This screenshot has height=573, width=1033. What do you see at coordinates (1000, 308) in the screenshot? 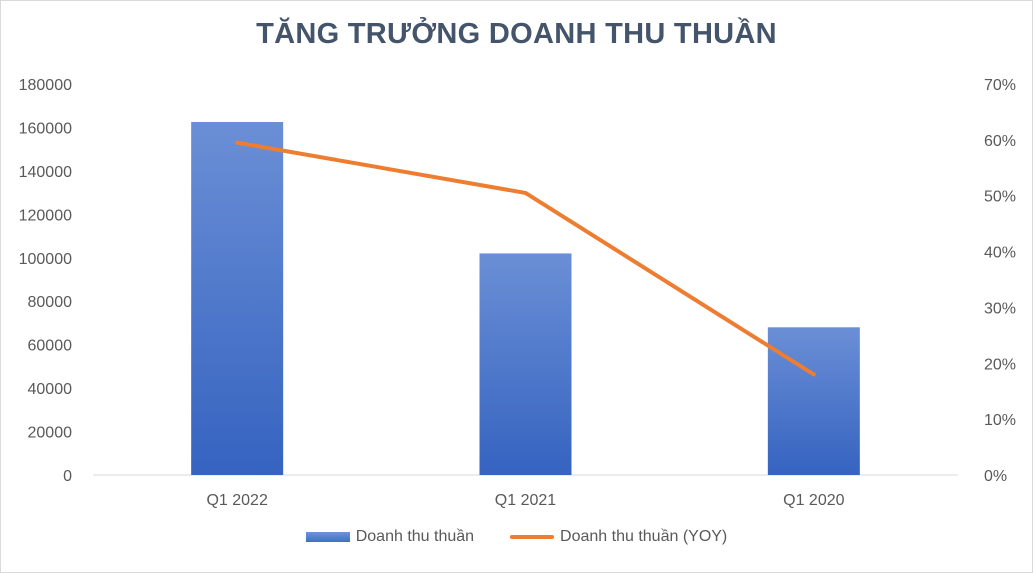
I see `y-right-tick-label: 30%` at bounding box center [1000, 308].